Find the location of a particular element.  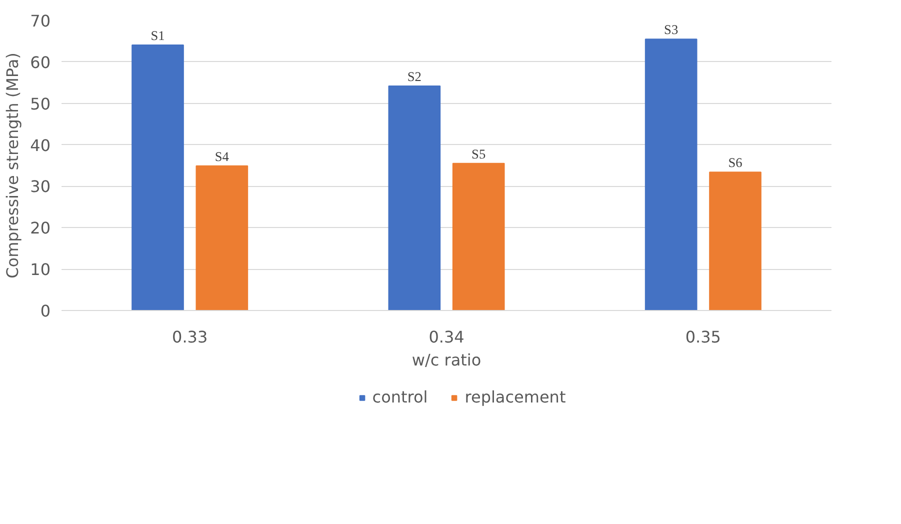

y-tick-label: 0 is located at coordinates (45, 311).